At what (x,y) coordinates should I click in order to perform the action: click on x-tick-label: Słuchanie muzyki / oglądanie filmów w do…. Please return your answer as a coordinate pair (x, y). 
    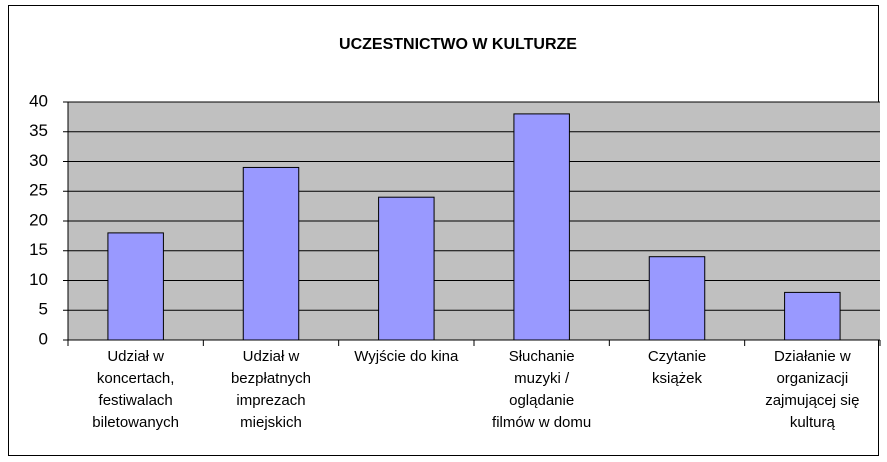
    Looking at the image, I should click on (542, 389).